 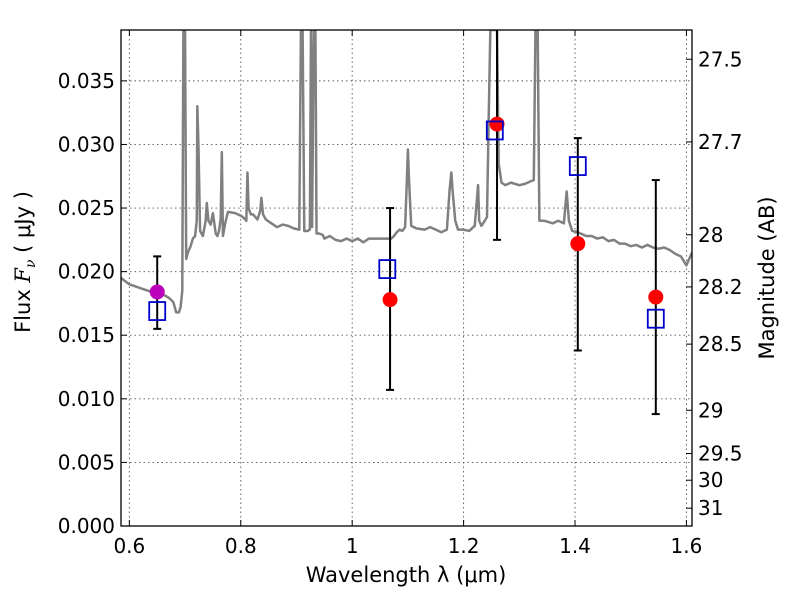 What do you see at coordinates (86, 208) in the screenshot?
I see `y-tick-label: 0.025` at bounding box center [86, 208].